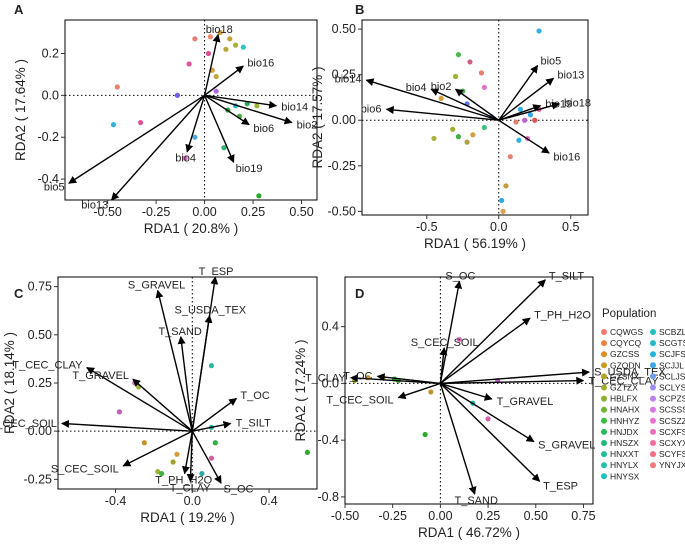 The width and height of the screenshot is (685, 545). I want to click on legend-label: CQWGS, so click(626, 332).